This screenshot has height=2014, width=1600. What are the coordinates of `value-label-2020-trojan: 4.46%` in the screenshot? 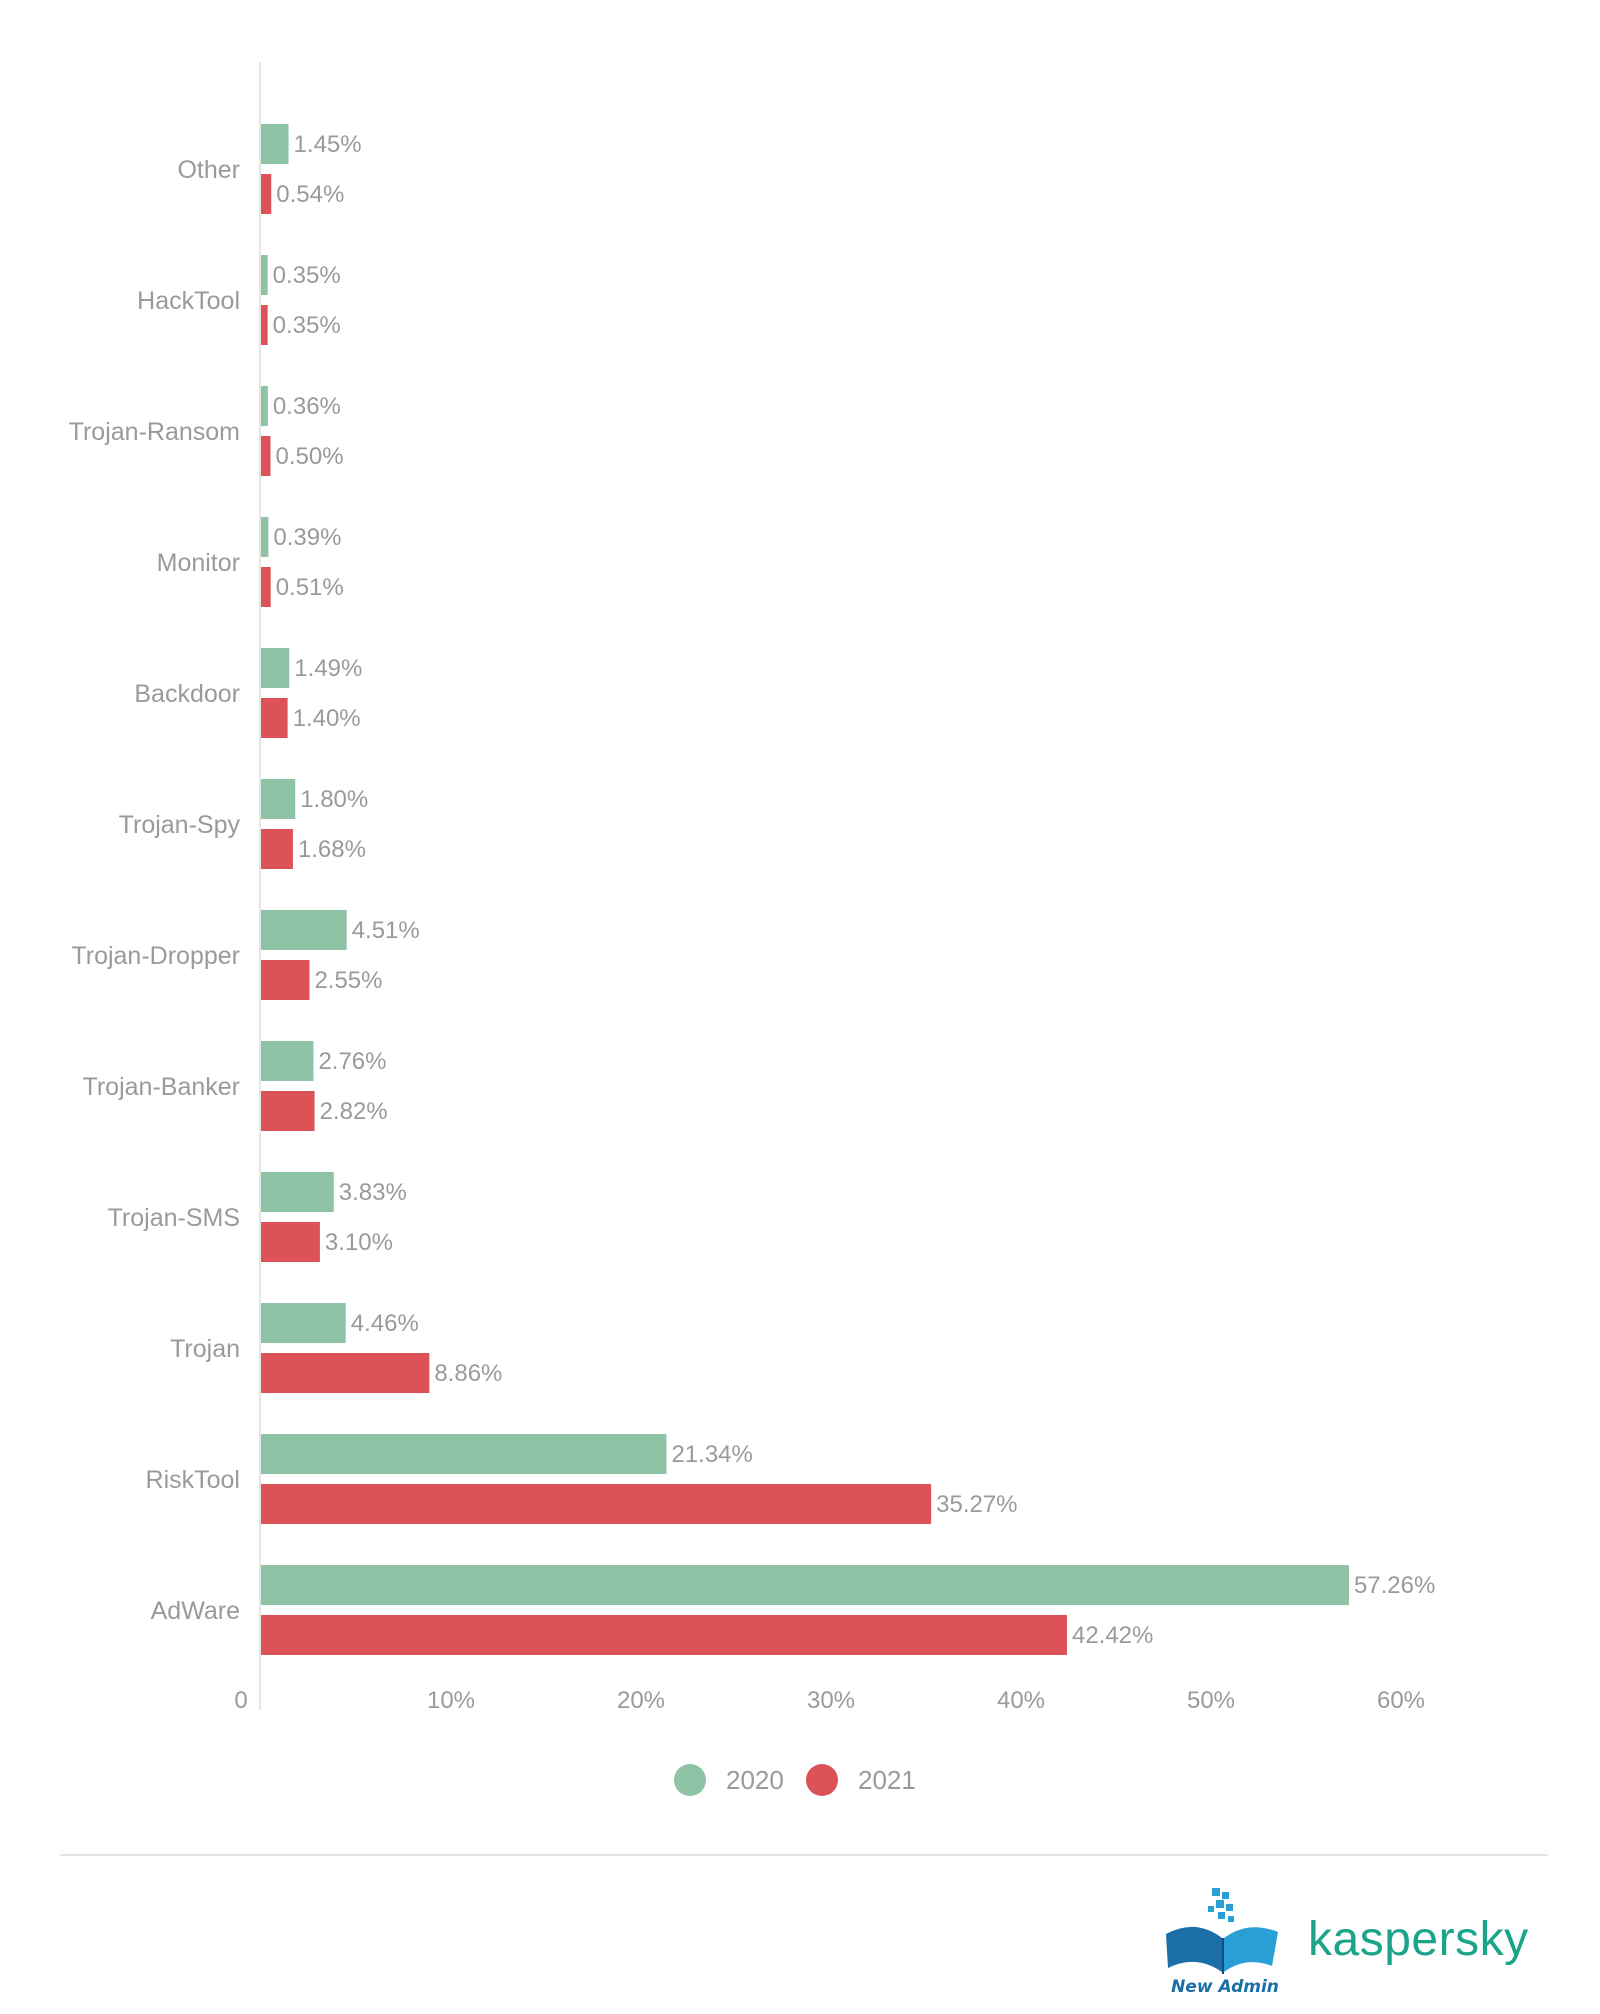 It's located at (385, 1323).